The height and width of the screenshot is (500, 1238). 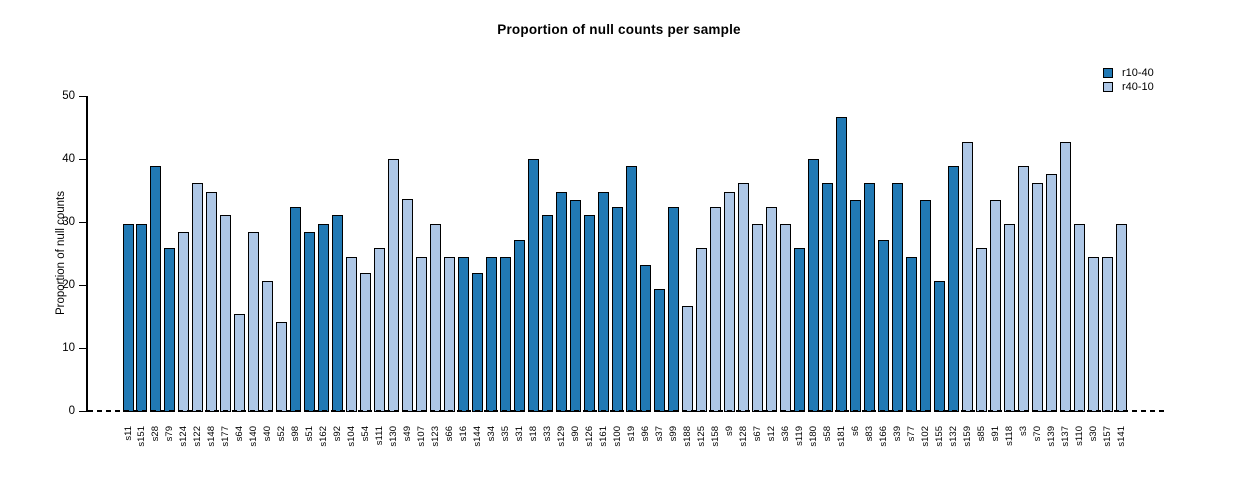 What do you see at coordinates (492, 334) in the screenshot?
I see `bar-s34` at bounding box center [492, 334].